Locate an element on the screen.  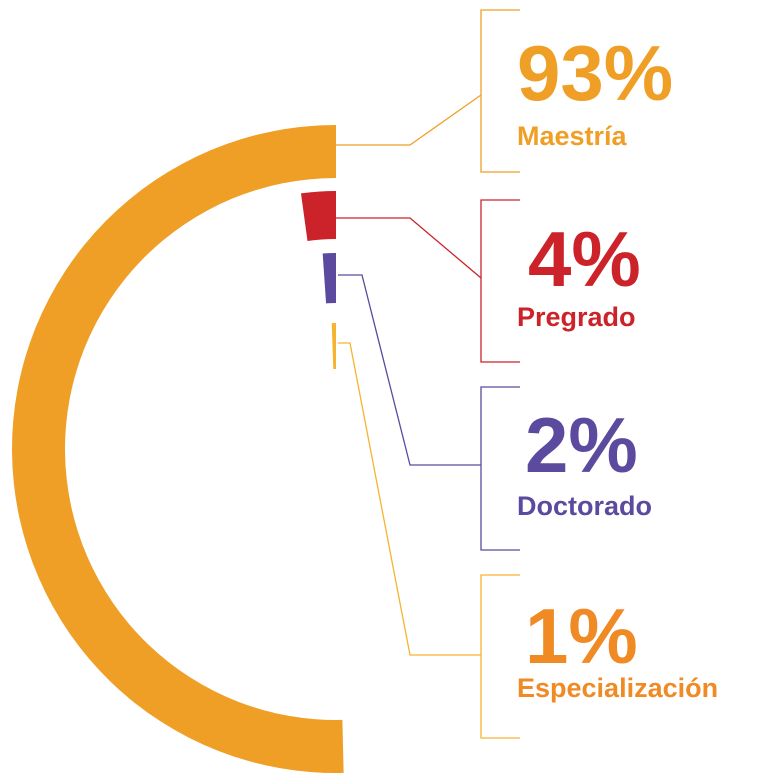
value-label: 1% is located at coordinates (581, 636).